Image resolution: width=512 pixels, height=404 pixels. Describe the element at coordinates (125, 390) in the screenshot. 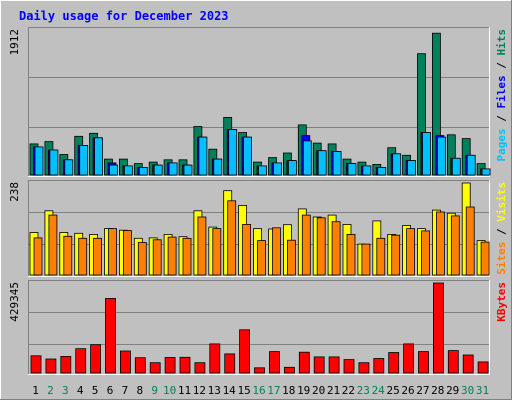

I see `x-tick-label-day-7: 7` at that location.